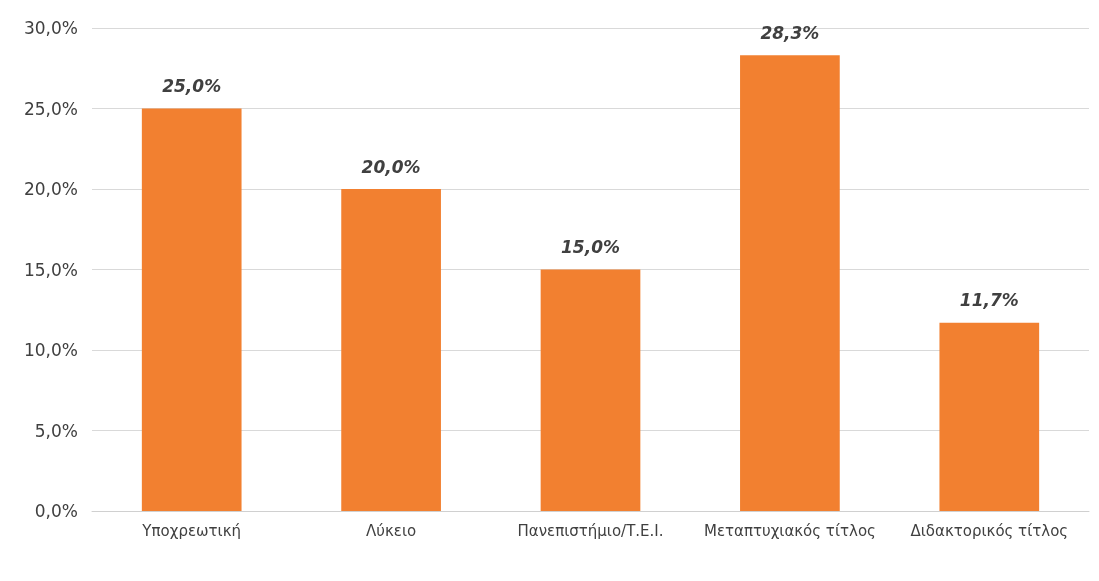 The width and height of the screenshot is (1099, 581). Describe the element at coordinates (989, 530) in the screenshot. I see `x-tick-label: Διδακτορικός τίτλος` at that location.